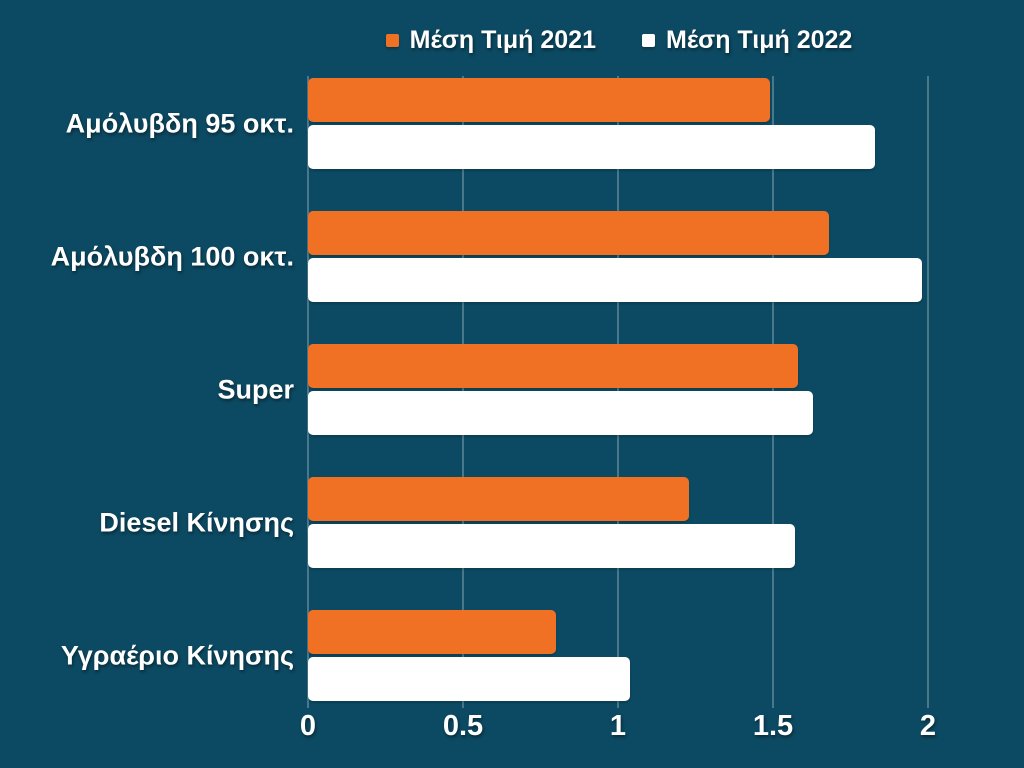  What do you see at coordinates (172, 256) in the screenshot?
I see `category-label-1: Αμόλυβδη 100 οκτ.` at bounding box center [172, 256].